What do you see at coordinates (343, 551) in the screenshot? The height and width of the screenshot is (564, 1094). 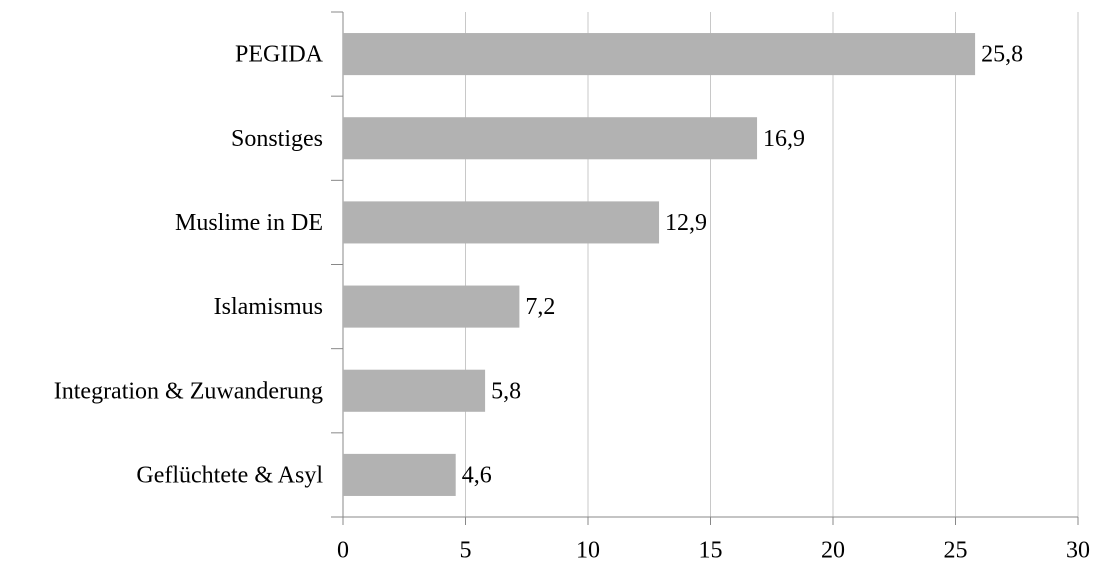 I see `x-tick-label: 0` at bounding box center [343, 551].